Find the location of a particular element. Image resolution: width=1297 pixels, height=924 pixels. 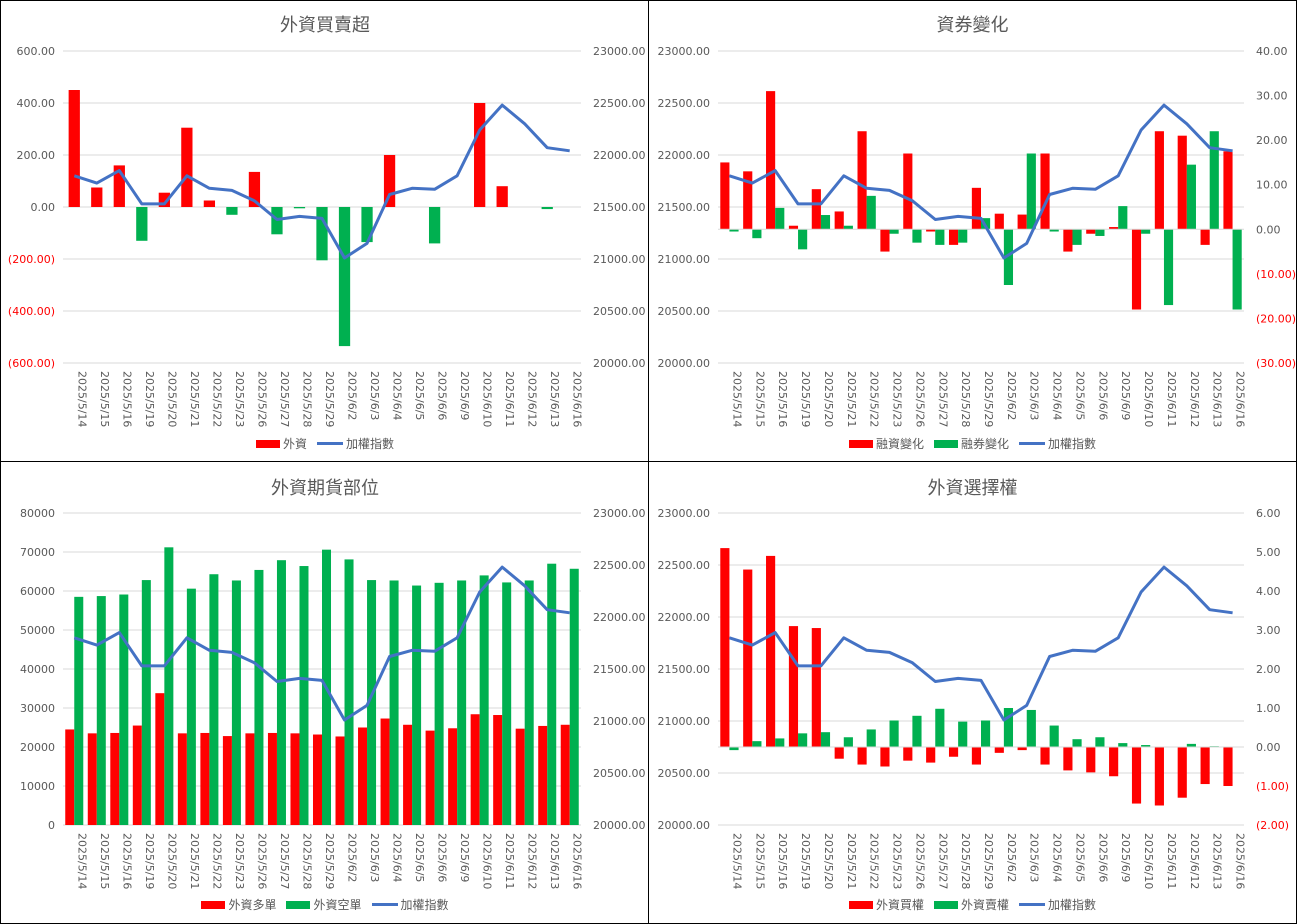

right-tick-label: 21500.00 is located at coordinates (619, 669).